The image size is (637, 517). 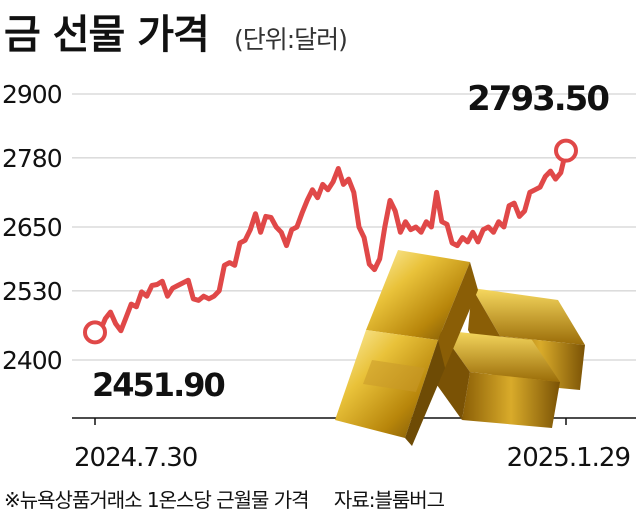 I want to click on header: 금 선물 가격 (단위:달러), so click(x=176, y=30).